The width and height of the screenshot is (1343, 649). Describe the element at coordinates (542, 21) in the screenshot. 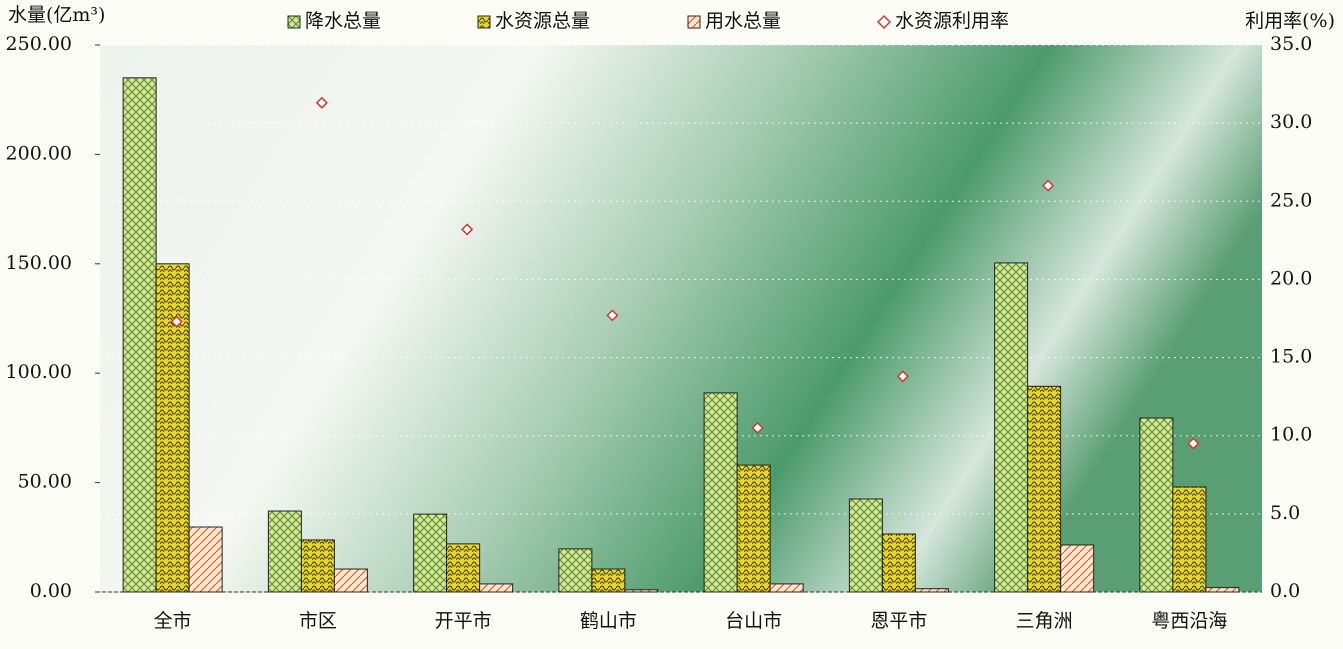

I see `legend-label: 水资源总量` at that location.